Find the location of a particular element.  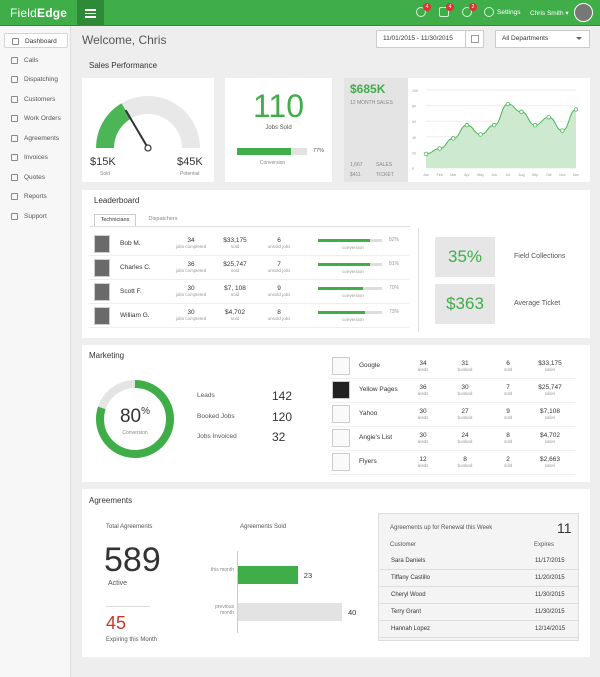

x-tick-label: Apr is located at coordinates (467, 175).